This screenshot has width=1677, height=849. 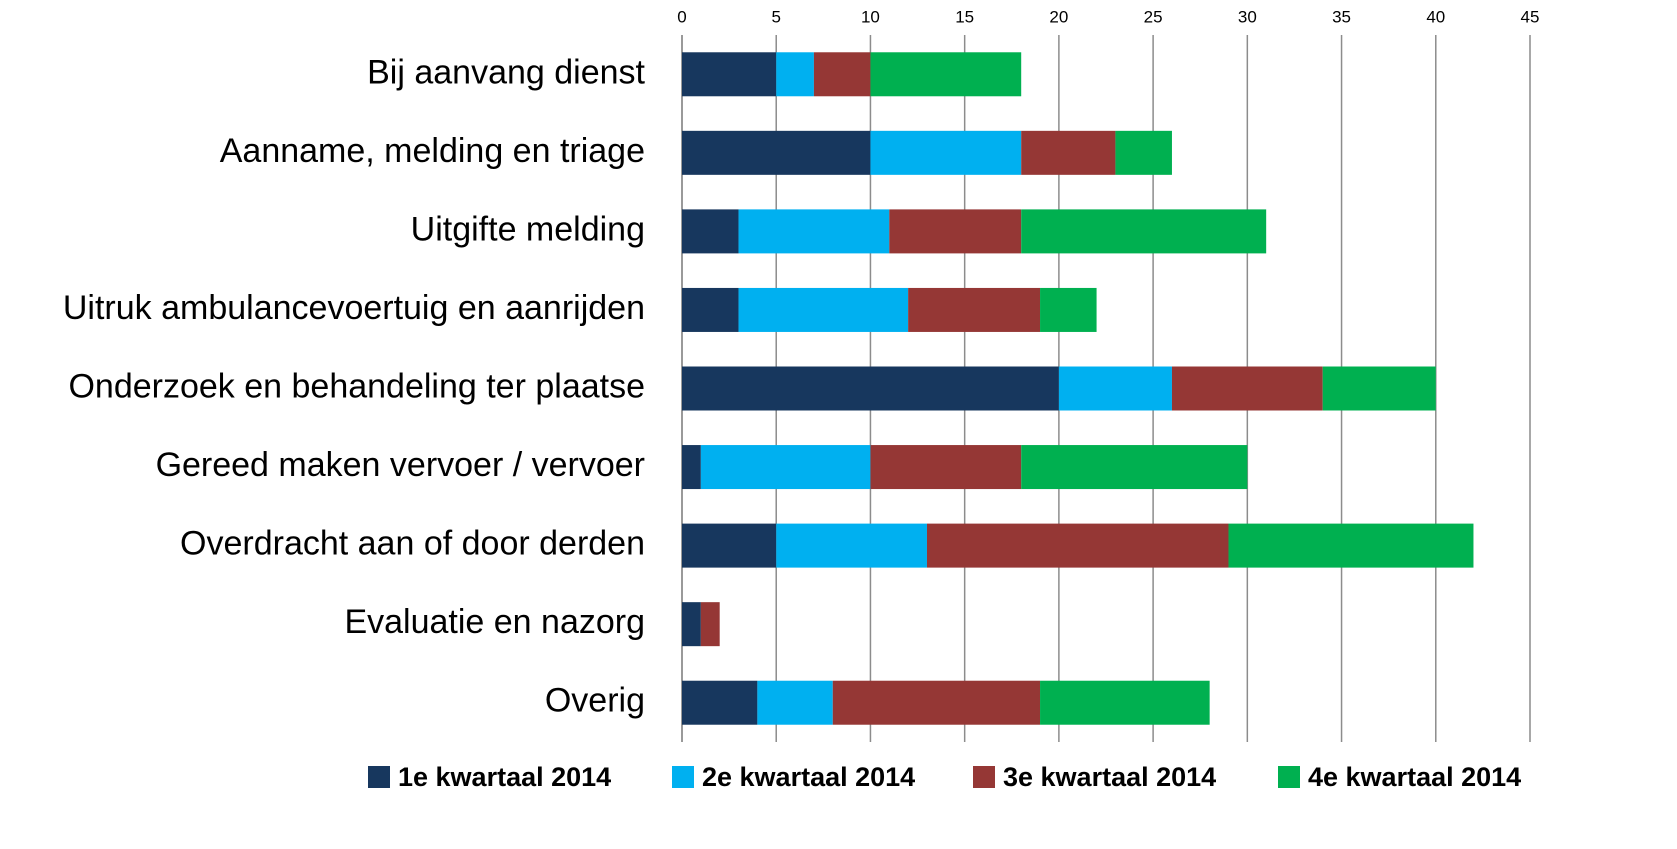 What do you see at coordinates (1247, 16) in the screenshot?
I see `x-tick-label: 30` at bounding box center [1247, 16].